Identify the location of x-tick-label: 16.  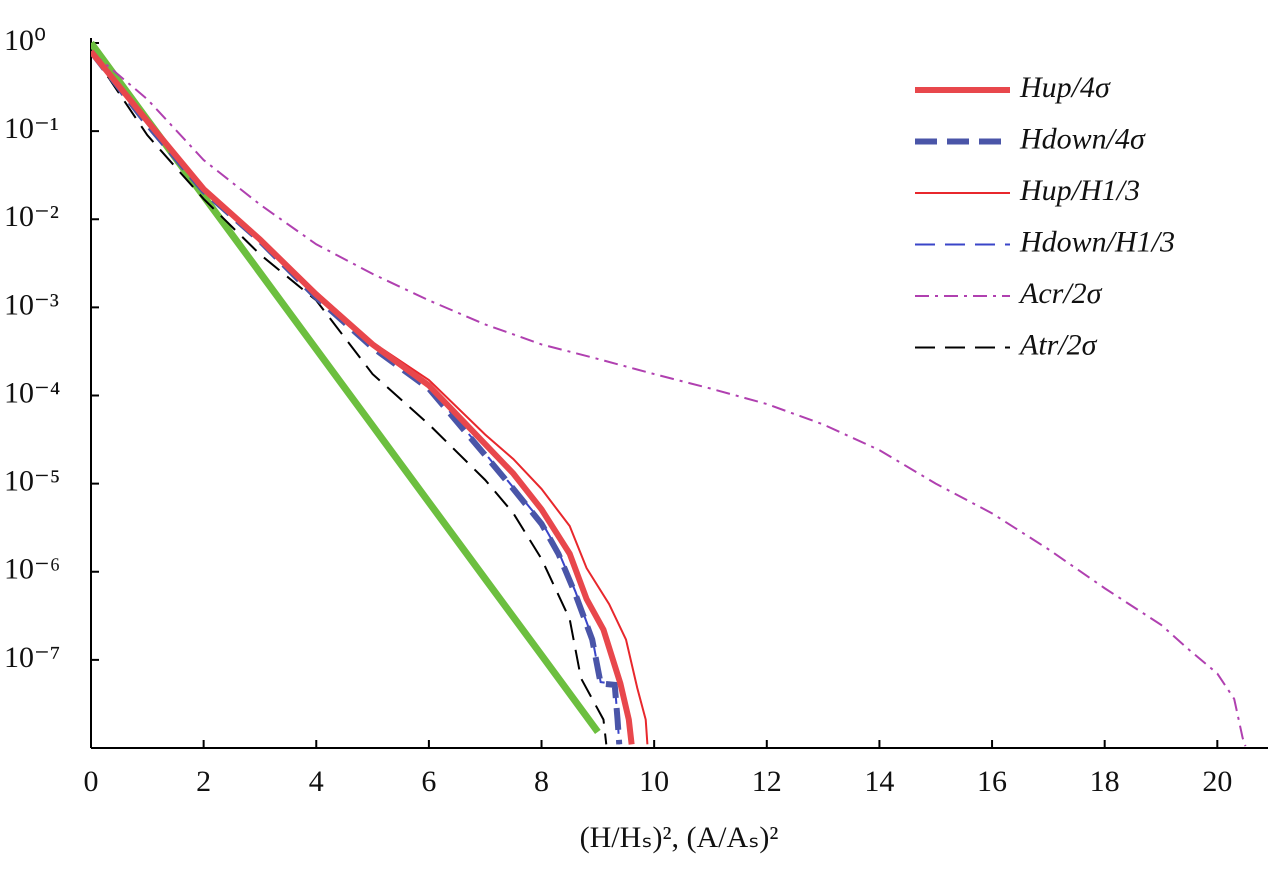
(992, 781).